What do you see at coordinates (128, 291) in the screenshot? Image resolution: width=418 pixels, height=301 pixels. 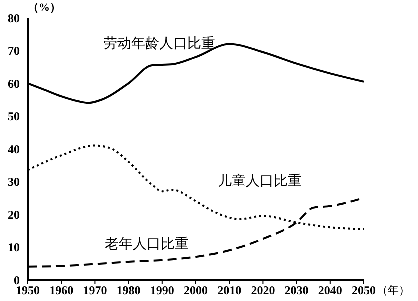 I see `x-tick-label: 1980` at bounding box center [128, 291].